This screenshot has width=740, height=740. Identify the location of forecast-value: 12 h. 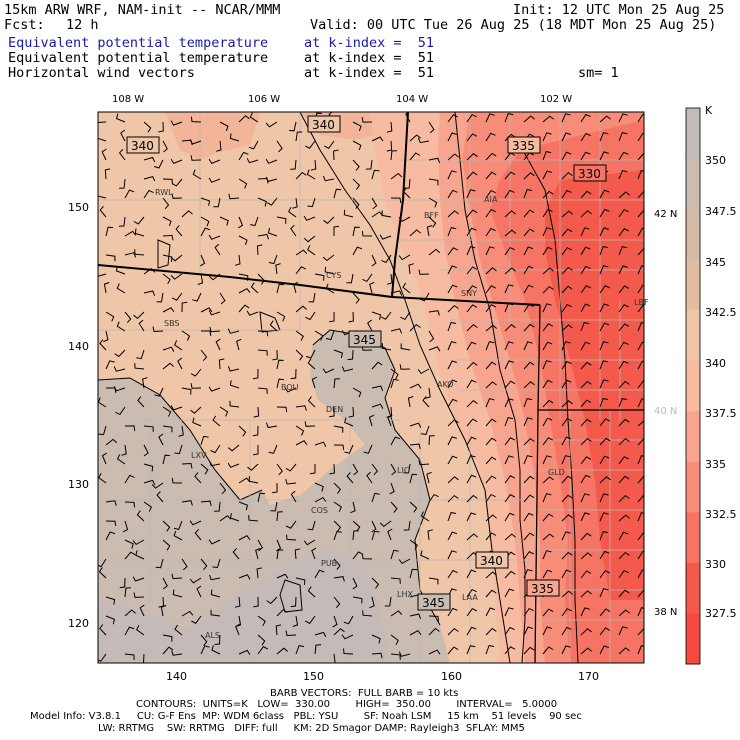
(82, 25).